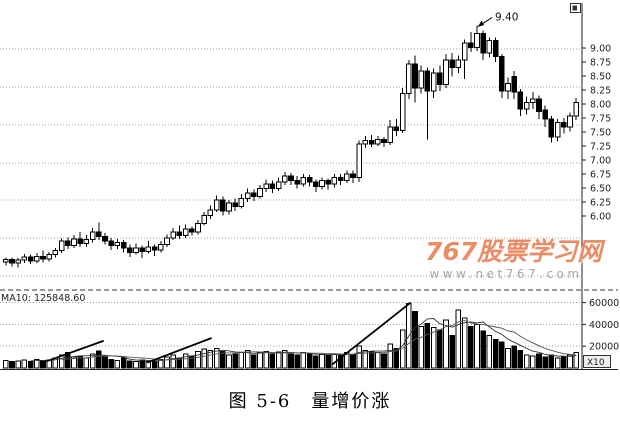 The height and width of the screenshot is (422, 620). I want to click on figure-caption: 图 5-6 量增价涨, so click(310, 401).